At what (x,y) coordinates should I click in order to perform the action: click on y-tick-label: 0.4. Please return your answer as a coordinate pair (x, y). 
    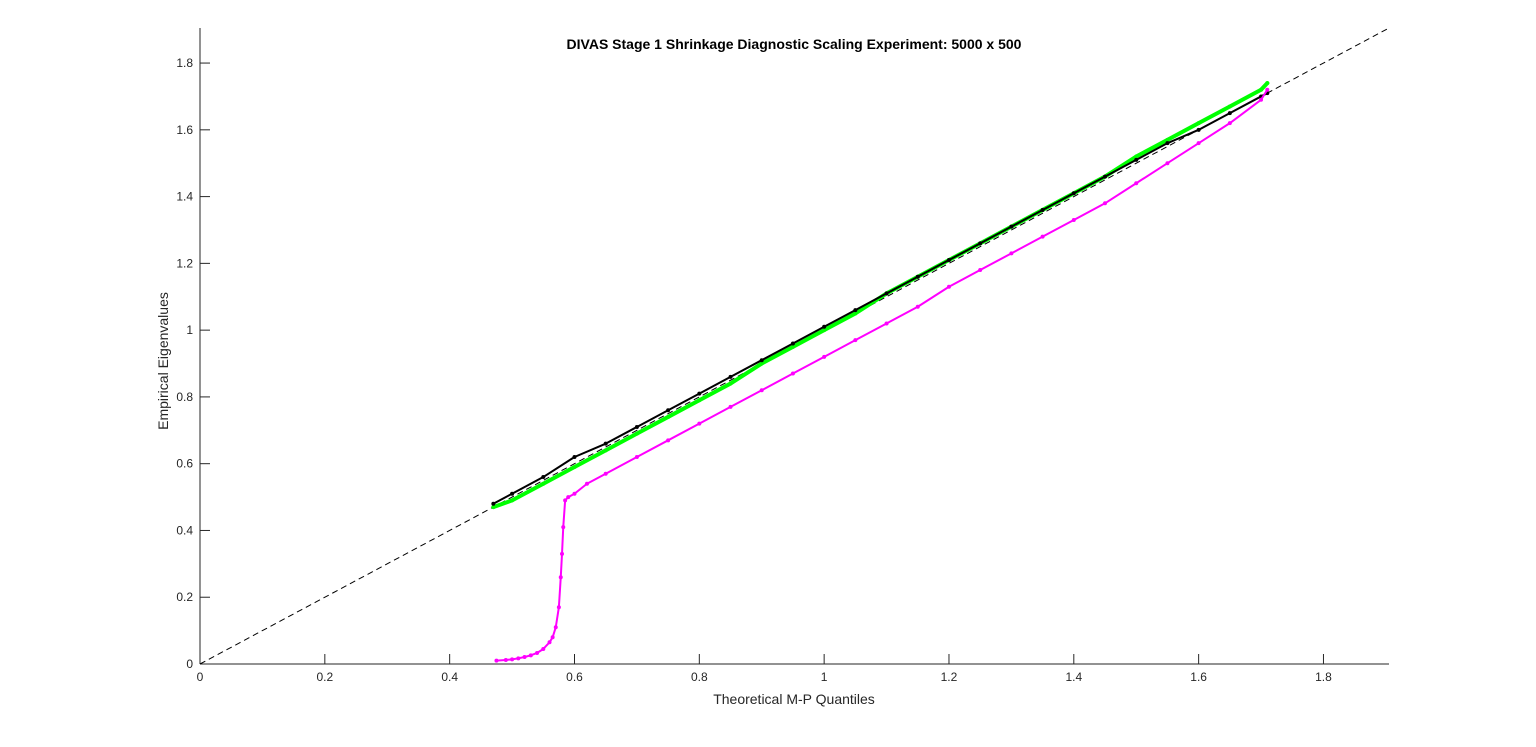
    Looking at the image, I should click on (184, 530).